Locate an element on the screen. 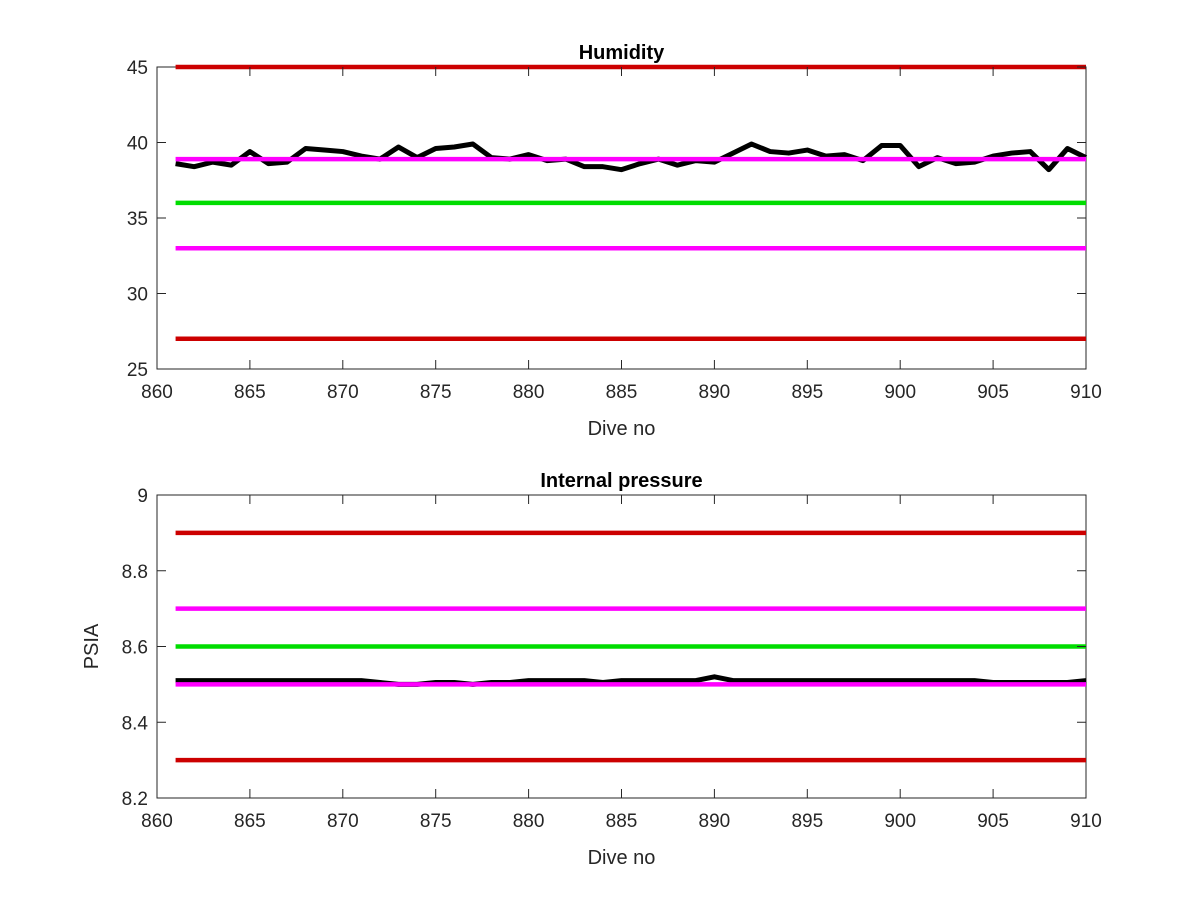 The image size is (1200, 900). humidity-x-tick-label: 895 is located at coordinates (807, 392).